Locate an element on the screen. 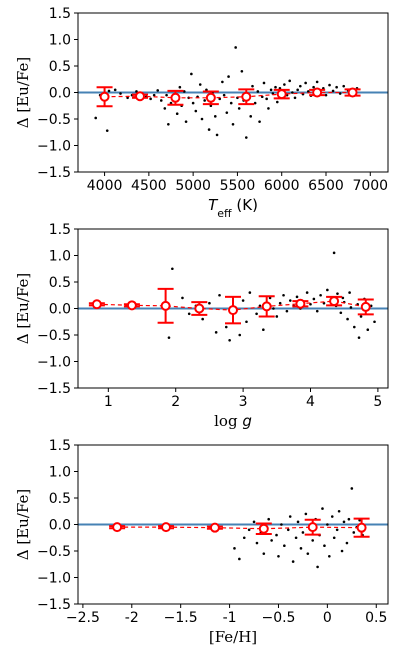 The image size is (400, 650). x-axis-label: Teff (K) is located at coordinates (233, 208).